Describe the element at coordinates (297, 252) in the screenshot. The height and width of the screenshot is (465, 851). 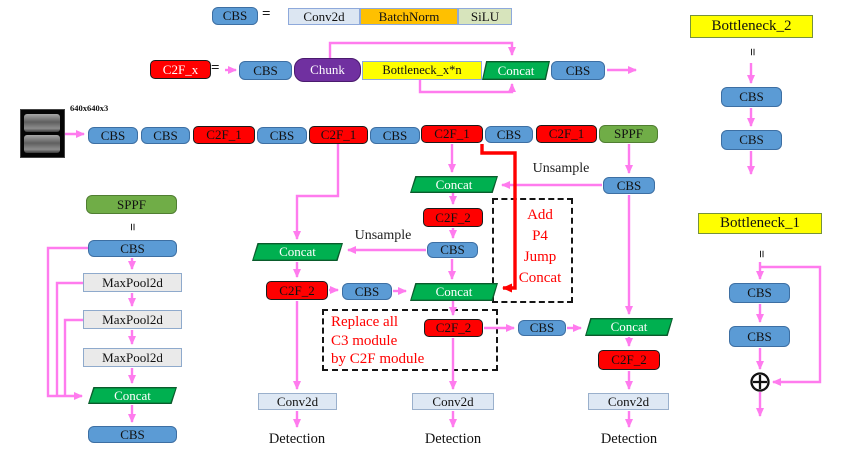
I see `neck-concat-p3: Concat` at that location.